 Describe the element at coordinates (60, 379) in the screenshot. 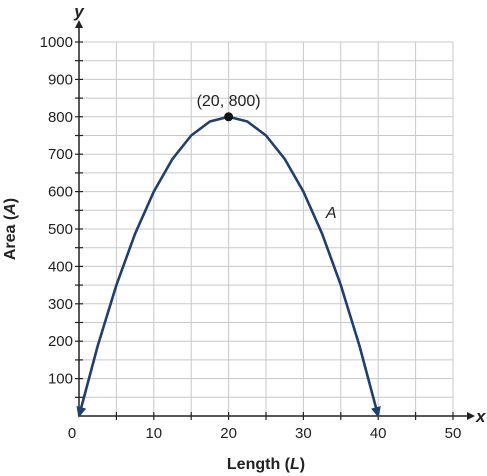

I see `y-tick-label: 100` at that location.